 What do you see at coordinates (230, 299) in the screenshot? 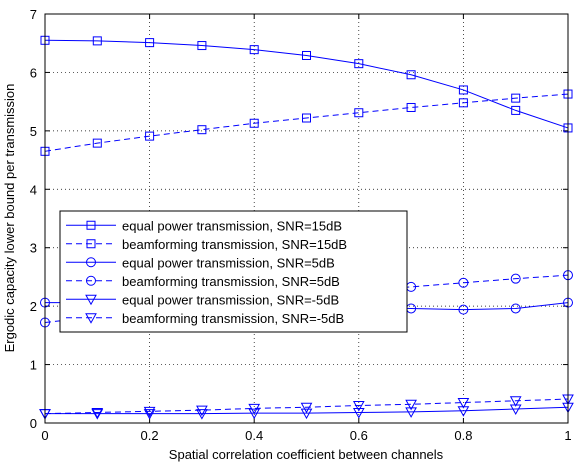
I see `legend-label-5: equal power transmission, SNR=-5dB` at bounding box center [230, 299].